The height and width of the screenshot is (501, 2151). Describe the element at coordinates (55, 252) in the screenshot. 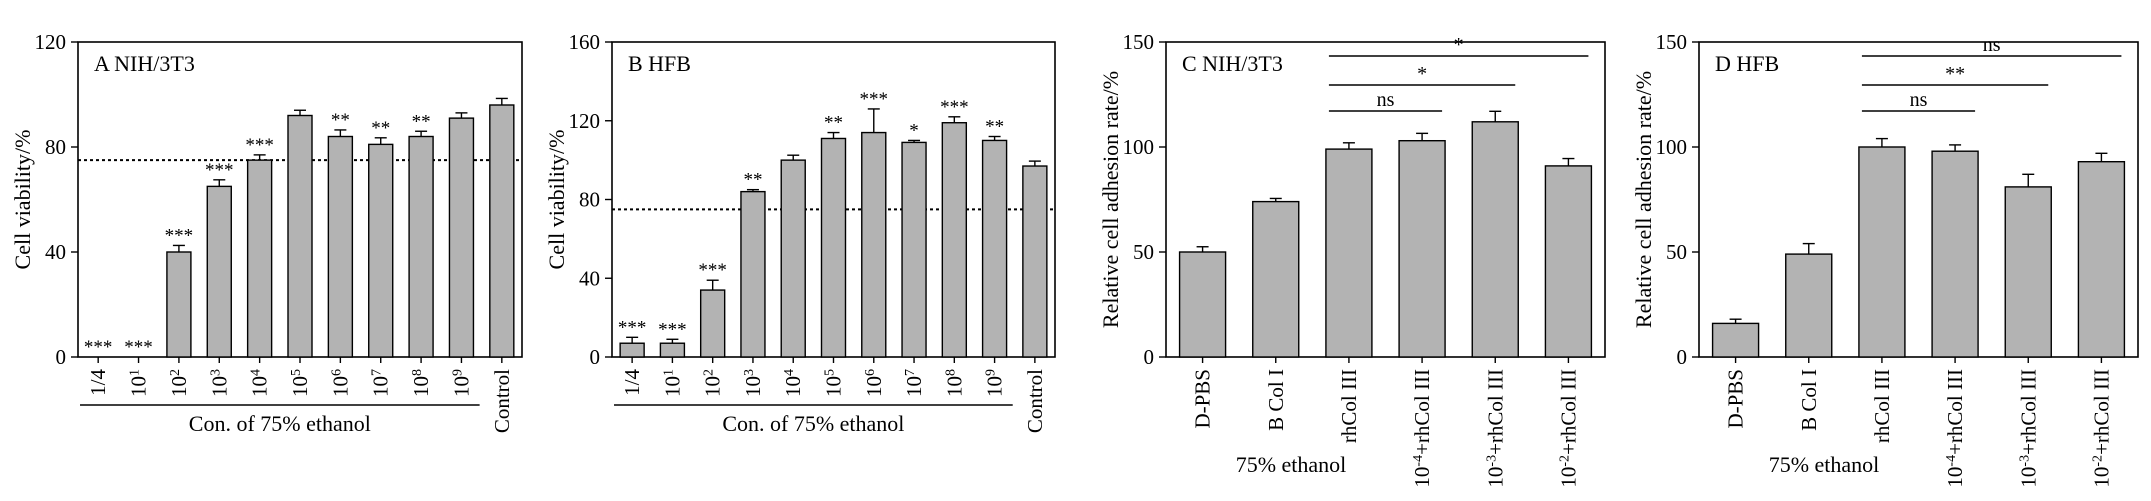

I see `y-tick-label: 40` at that location.